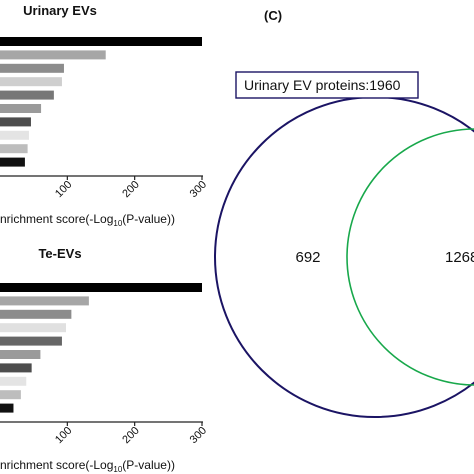  What do you see at coordinates (307, 257) in the screenshot?
I see `venn-left-count: 692` at bounding box center [307, 257].